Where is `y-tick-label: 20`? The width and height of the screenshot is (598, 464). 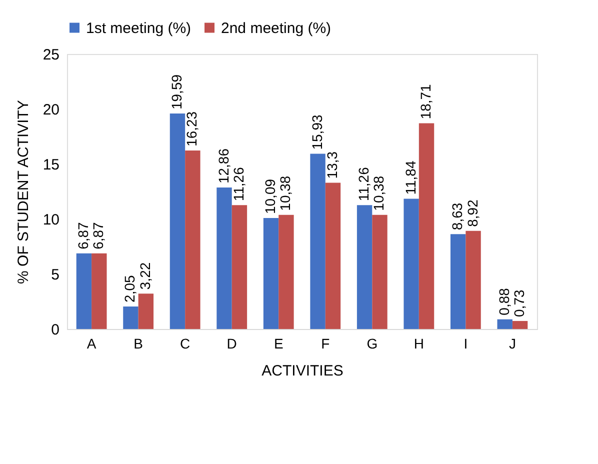 y-tick-label: 20 is located at coordinates (51, 110).